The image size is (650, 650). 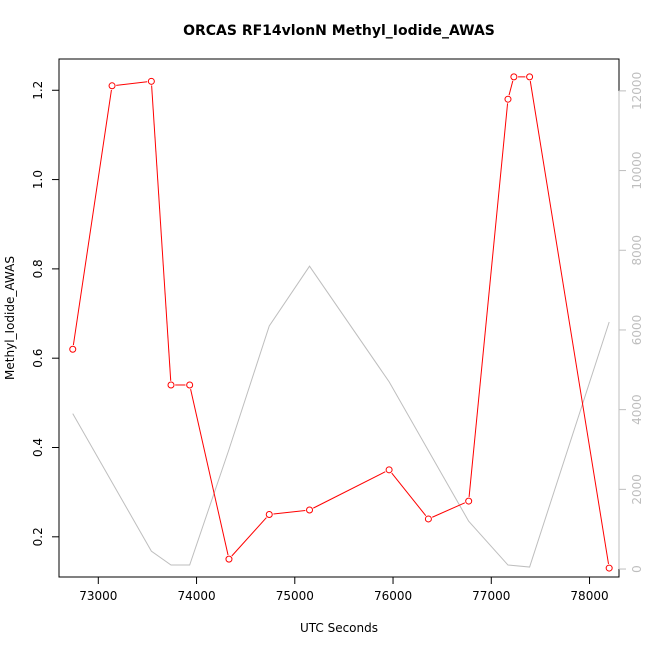 I want to click on x-tick-label: 73000, so click(x=98, y=596).